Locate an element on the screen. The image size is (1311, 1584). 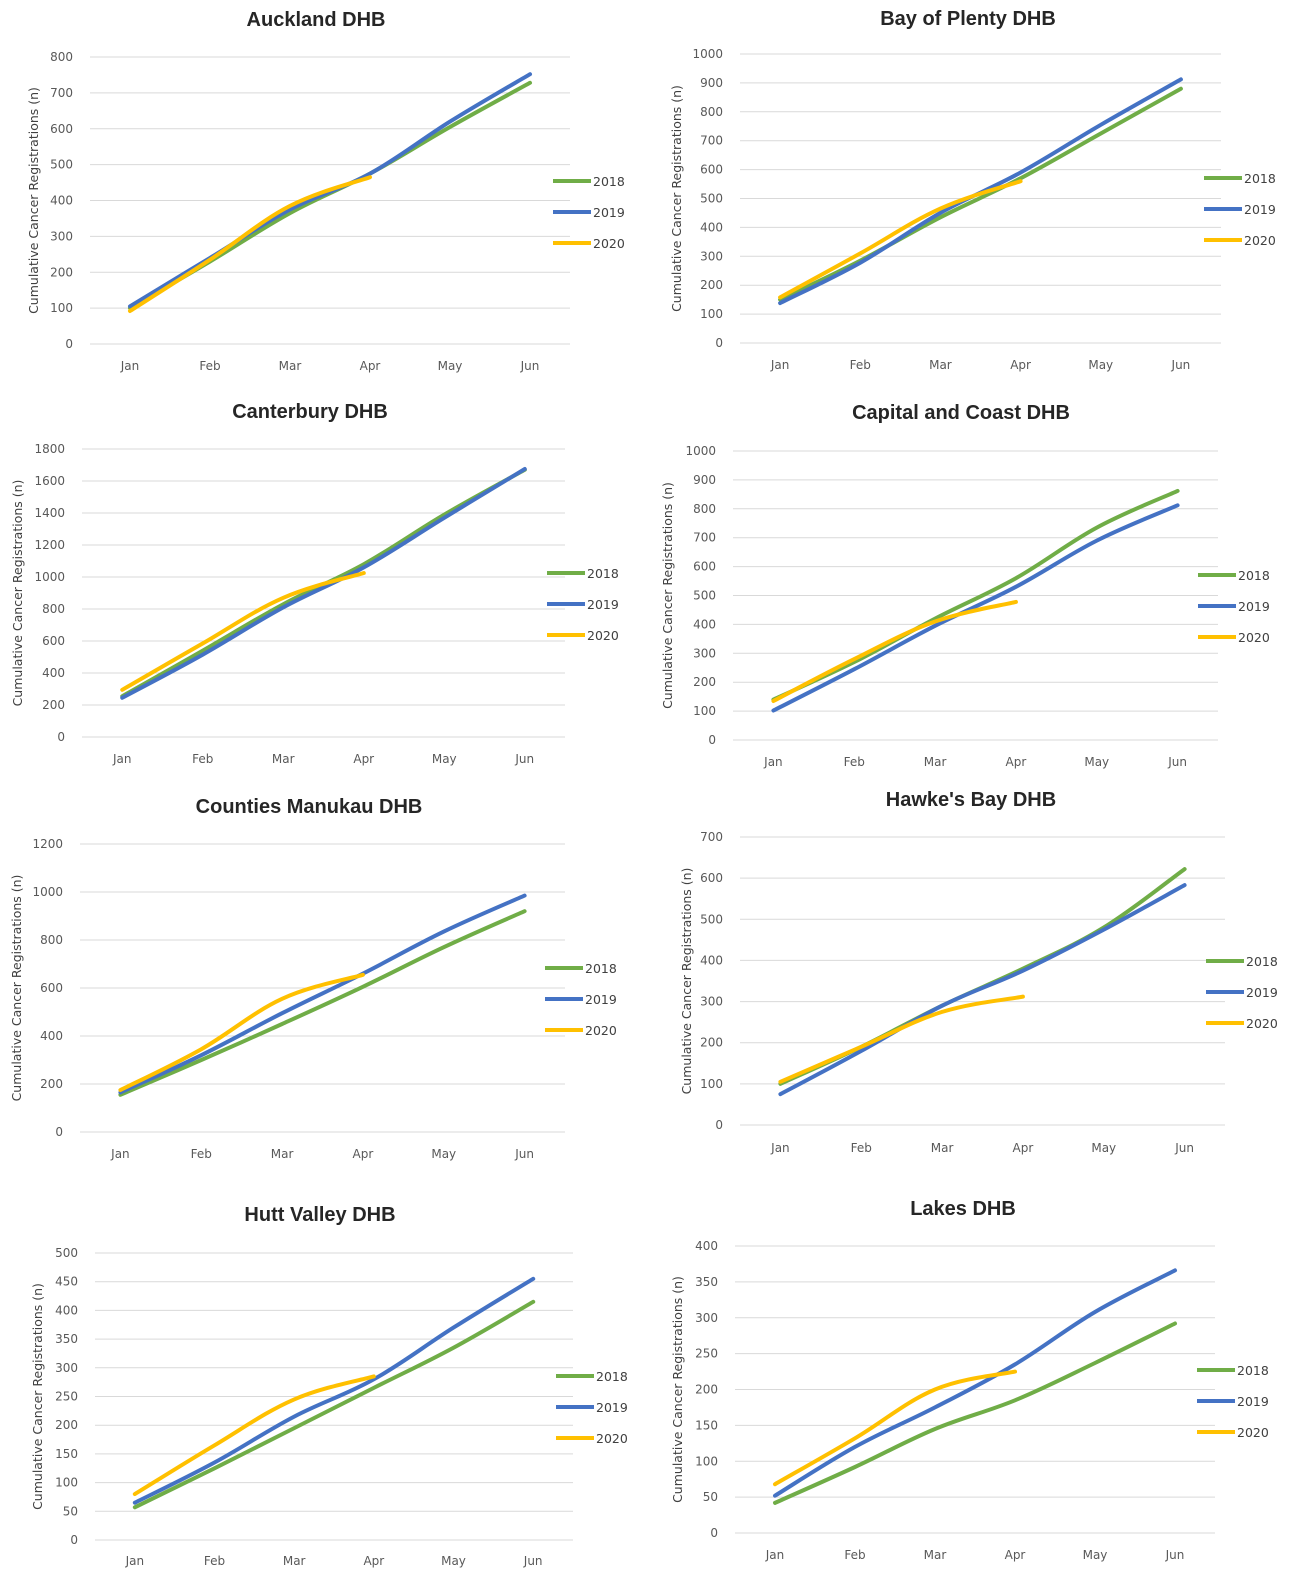
y-tick-label: 1600 is located at coordinates (49, 481).